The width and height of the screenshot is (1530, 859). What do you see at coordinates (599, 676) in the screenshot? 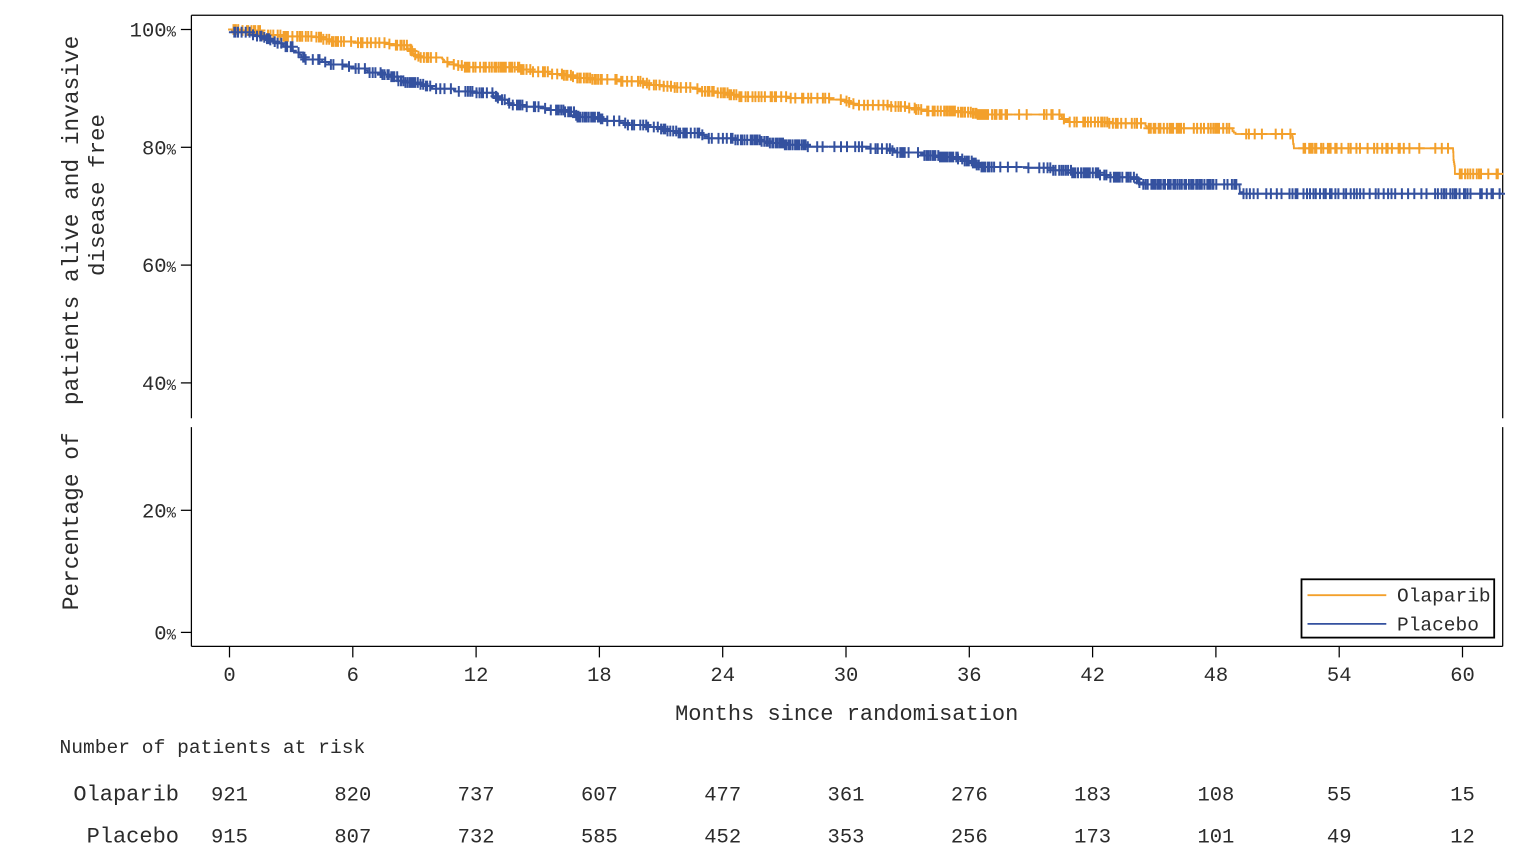
I see `svg-text: 18` at bounding box center [599, 676].